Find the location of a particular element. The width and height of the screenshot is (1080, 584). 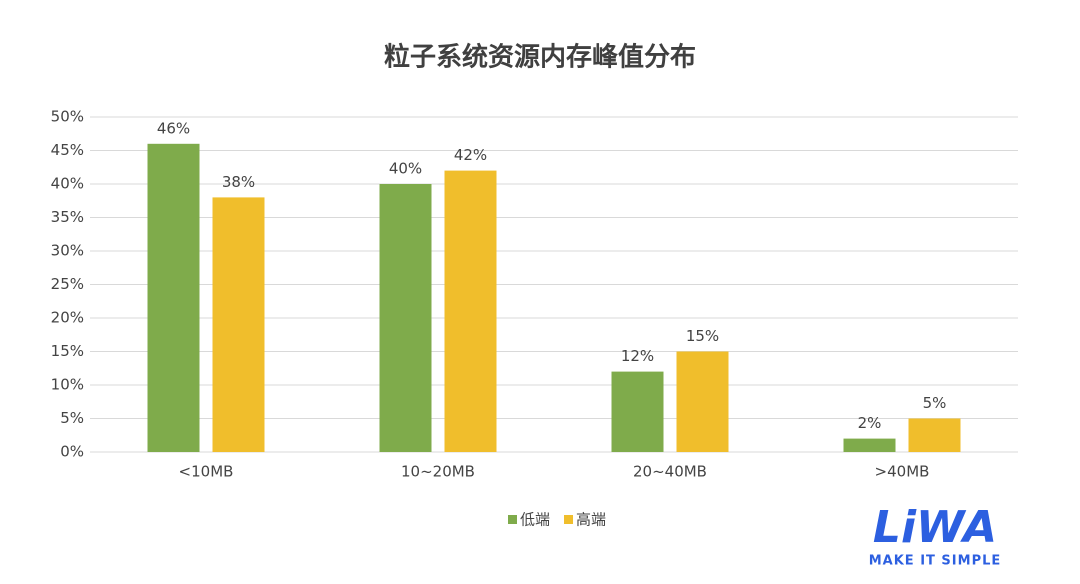

x-tick-label: >40MB is located at coordinates (902, 472).